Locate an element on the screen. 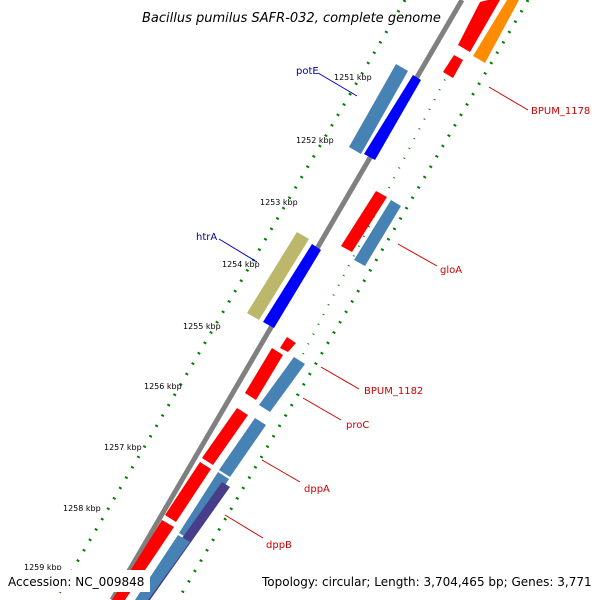  gene-label-dppB: dppB is located at coordinates (279, 545).